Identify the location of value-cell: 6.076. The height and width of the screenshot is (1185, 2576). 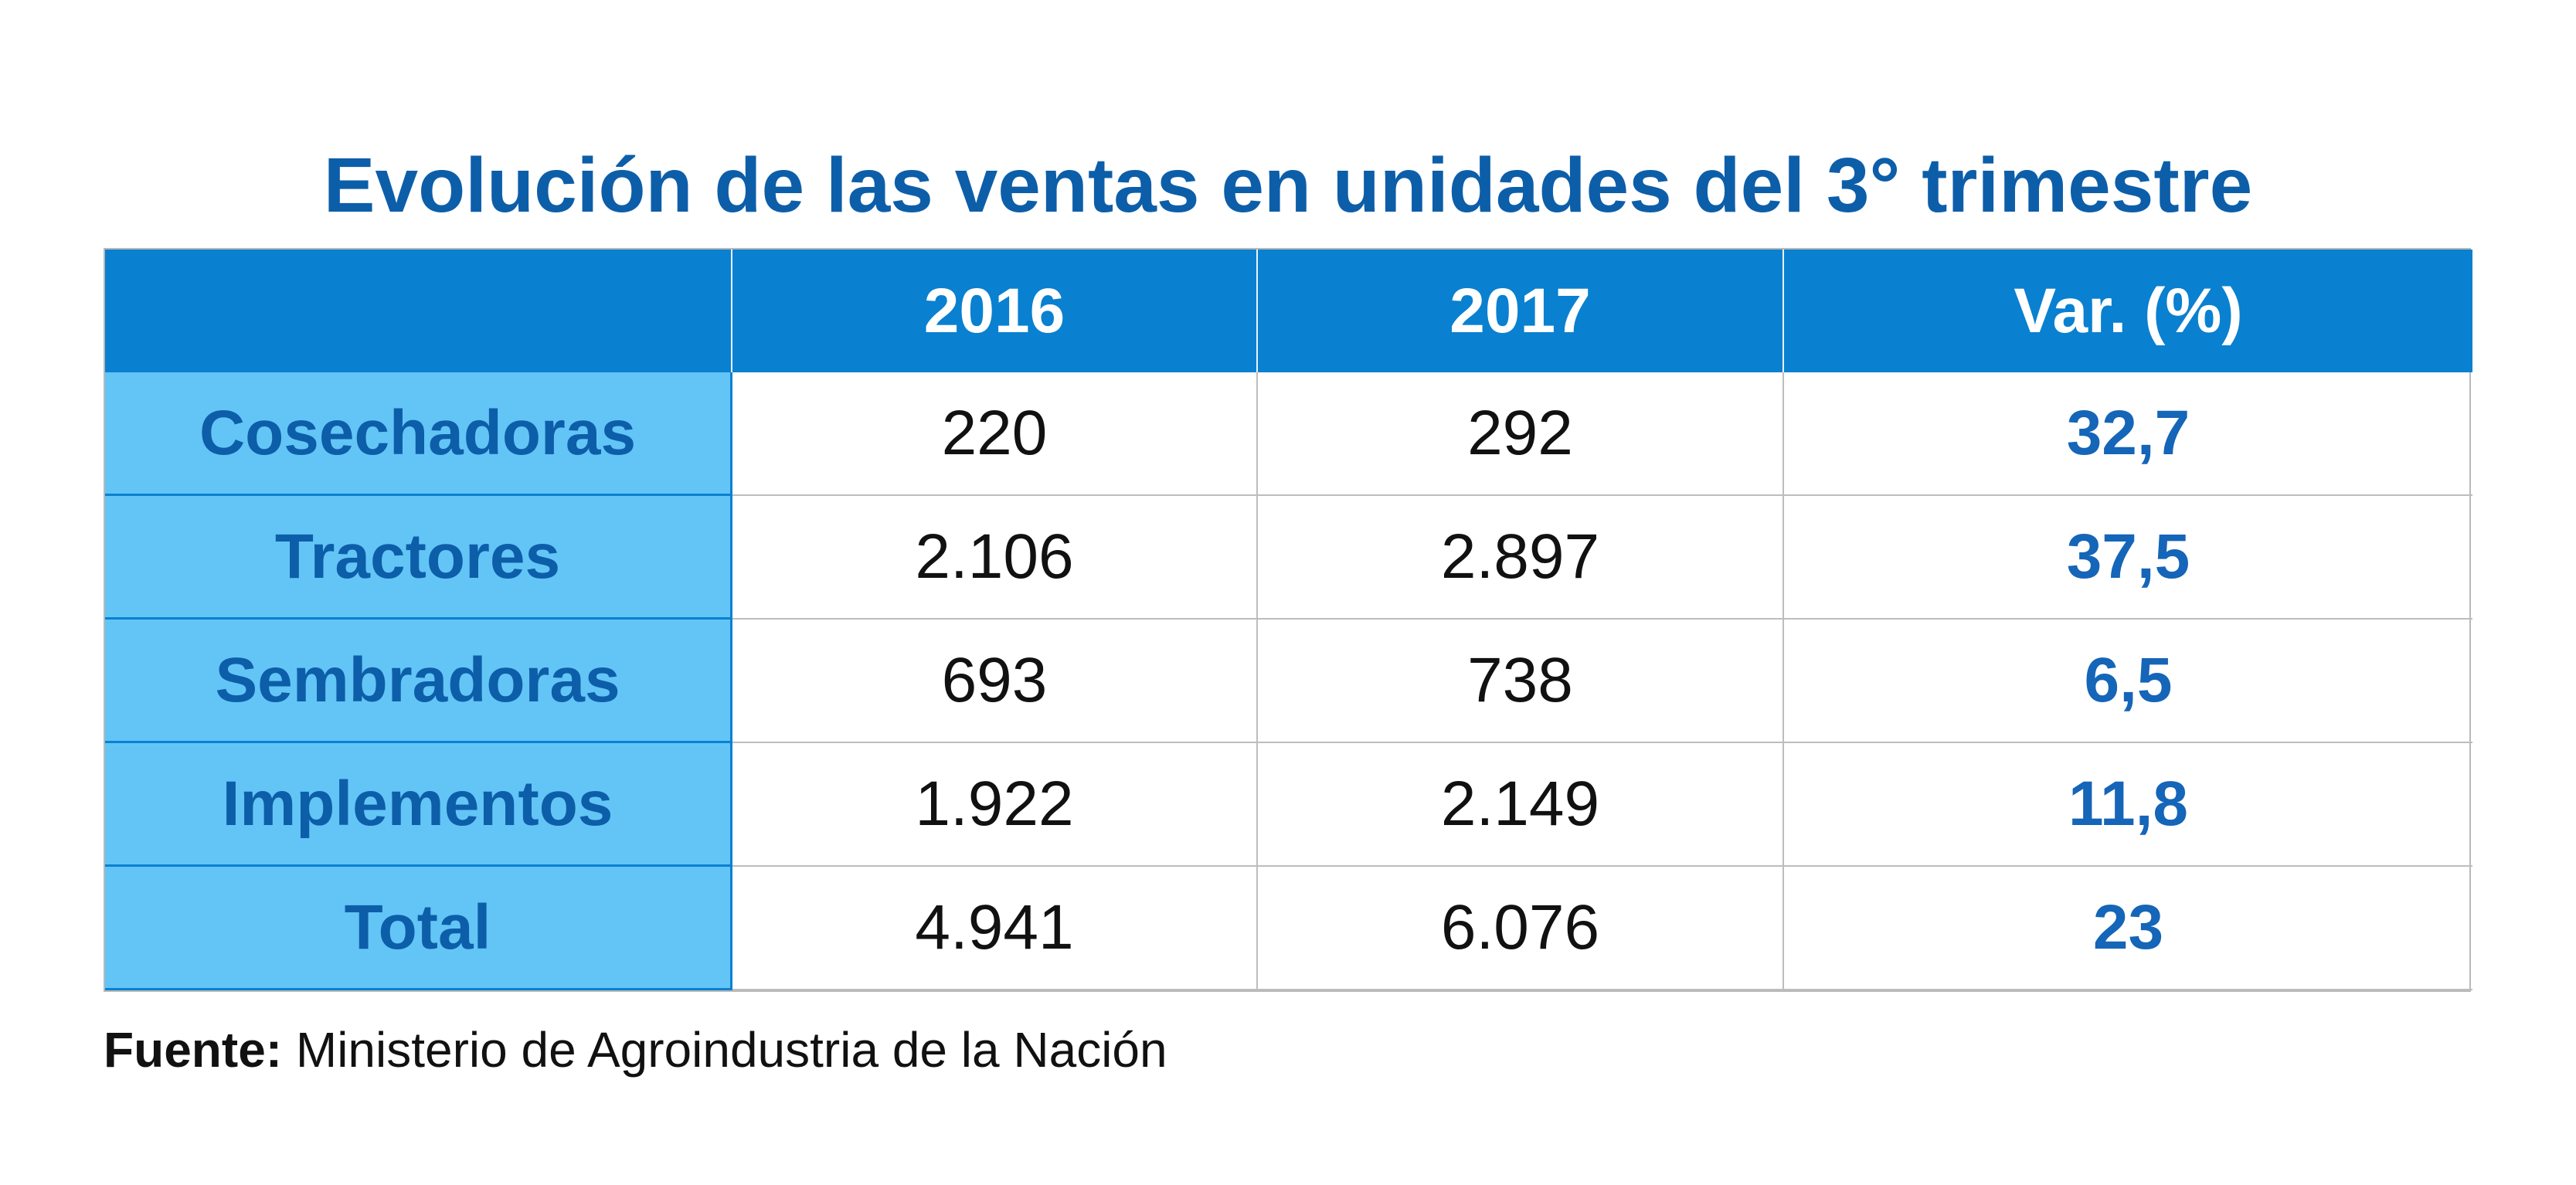
(1521, 928).